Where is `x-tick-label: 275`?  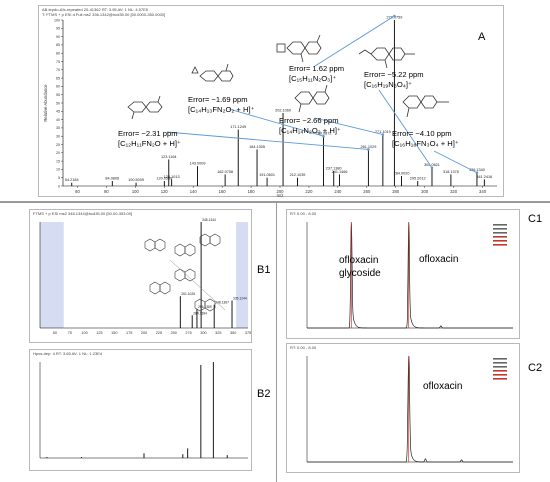 x-tick-label: 275 is located at coordinates (188, 333).